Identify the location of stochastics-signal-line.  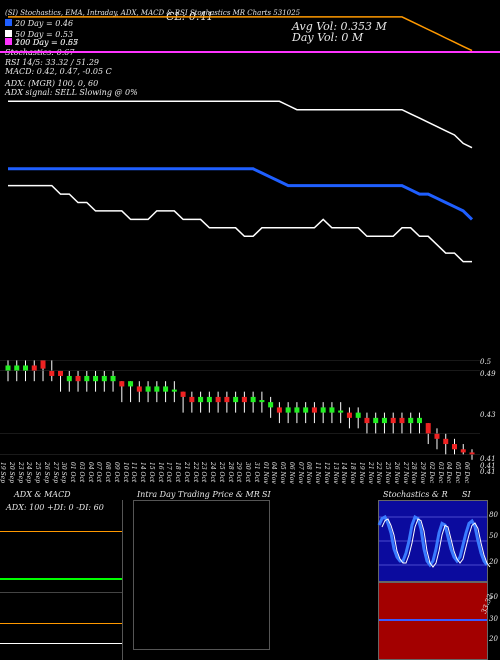
(436, 543).